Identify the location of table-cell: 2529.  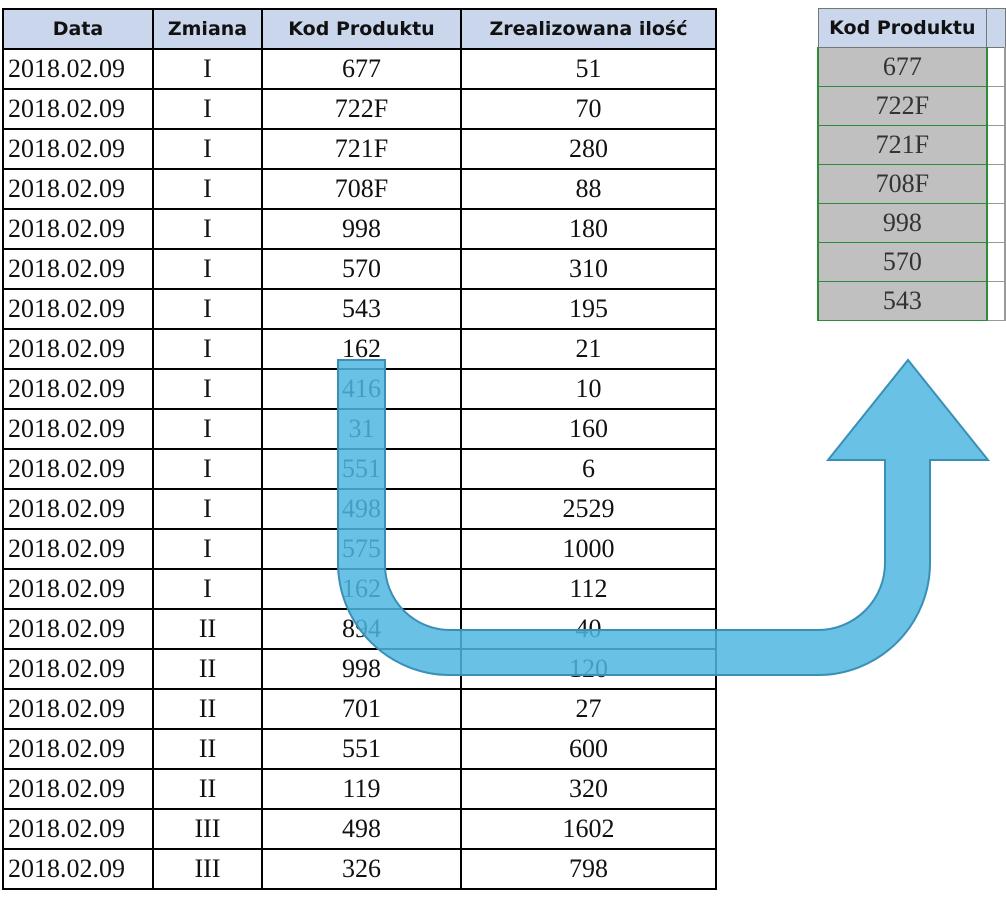
(588, 509).